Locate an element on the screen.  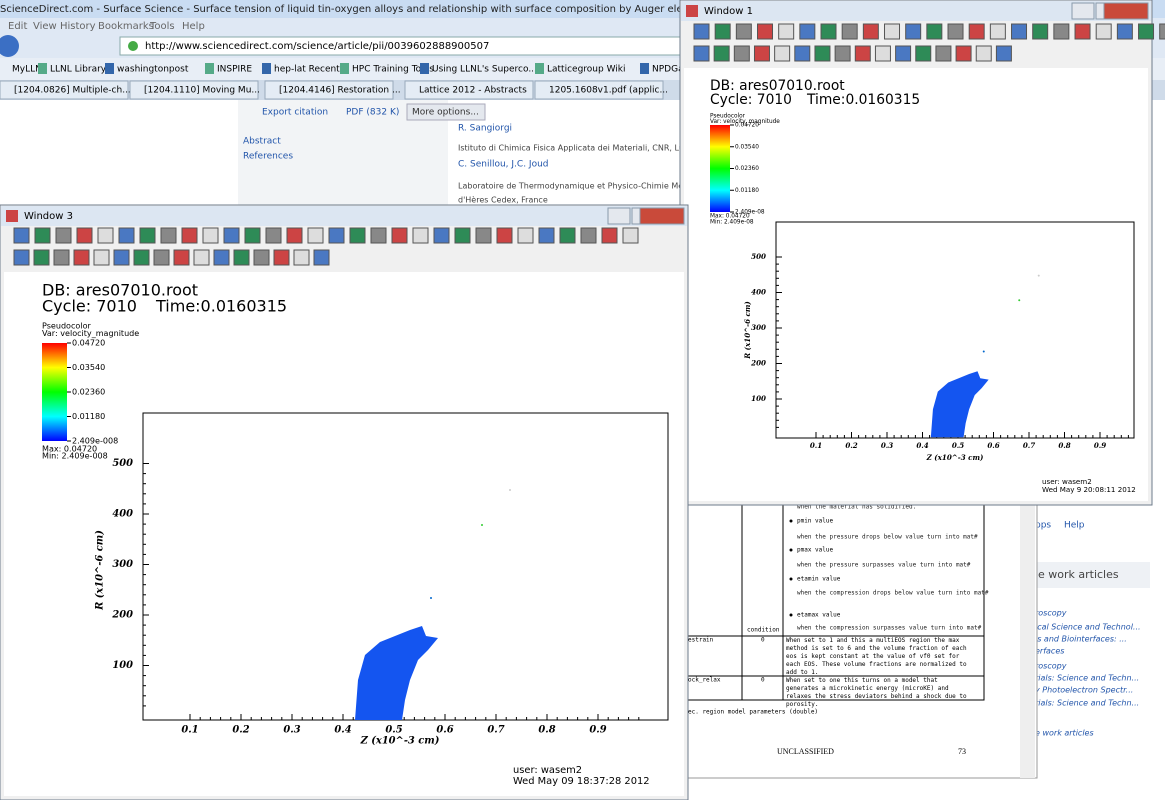
menu-item: Help is located at coordinates (193, 26).